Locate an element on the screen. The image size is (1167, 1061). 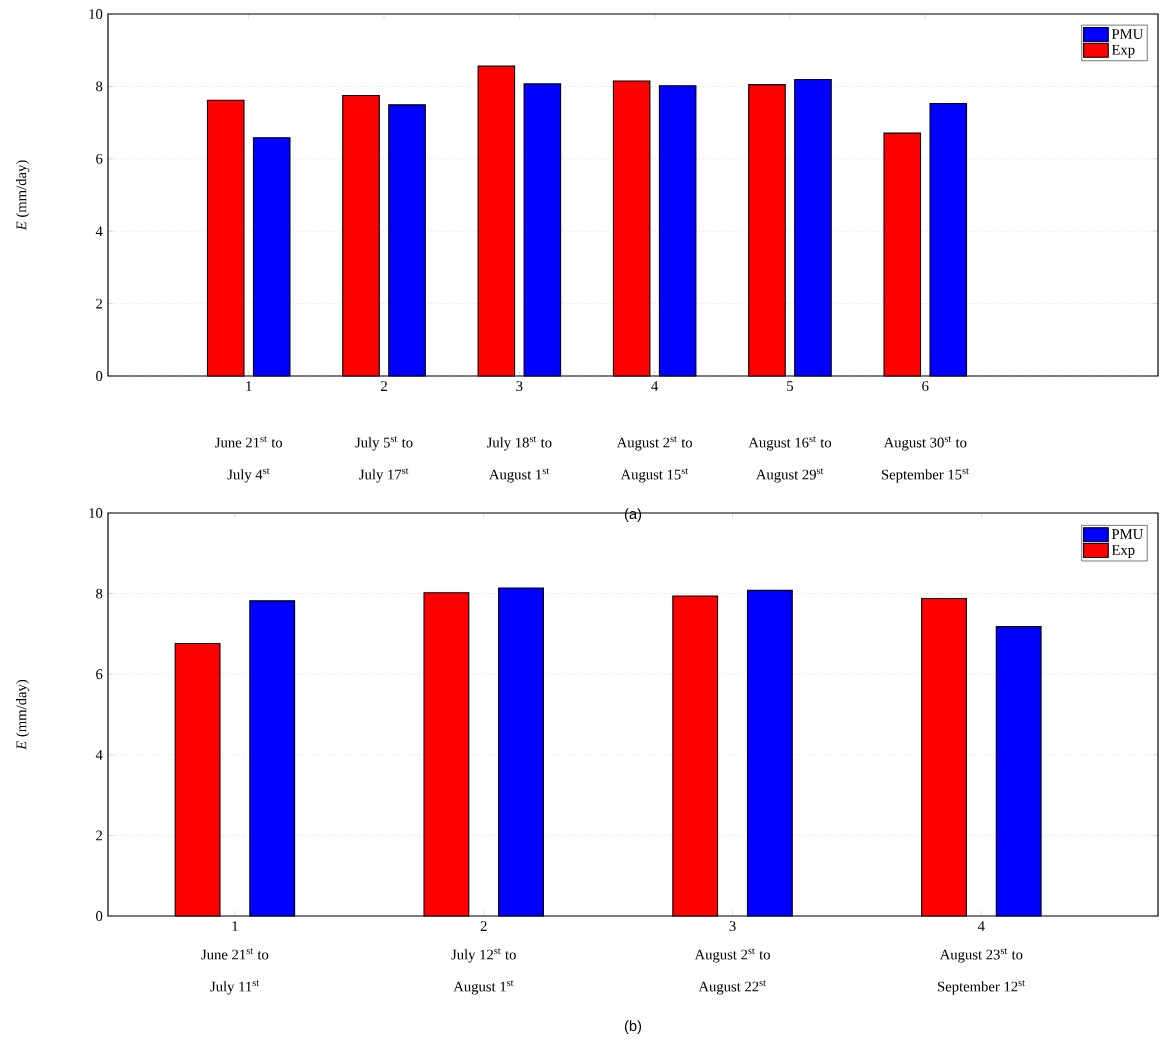
x-tick-label: 5 is located at coordinates (790, 386).